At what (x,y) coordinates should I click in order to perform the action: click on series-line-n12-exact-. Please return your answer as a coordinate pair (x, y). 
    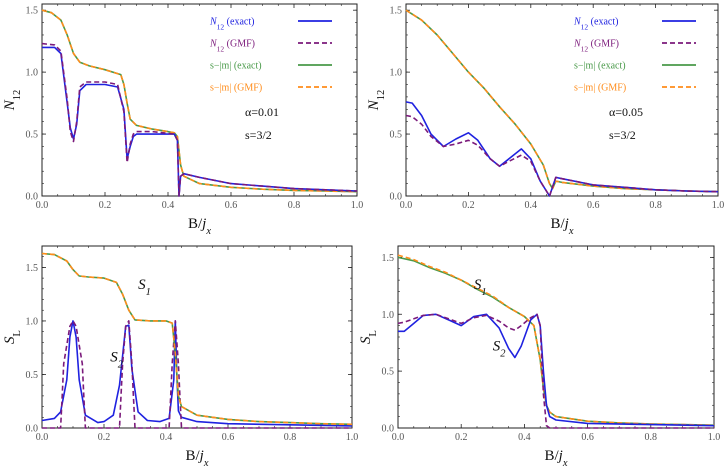
    Looking at the image, I should click on (200, 121).